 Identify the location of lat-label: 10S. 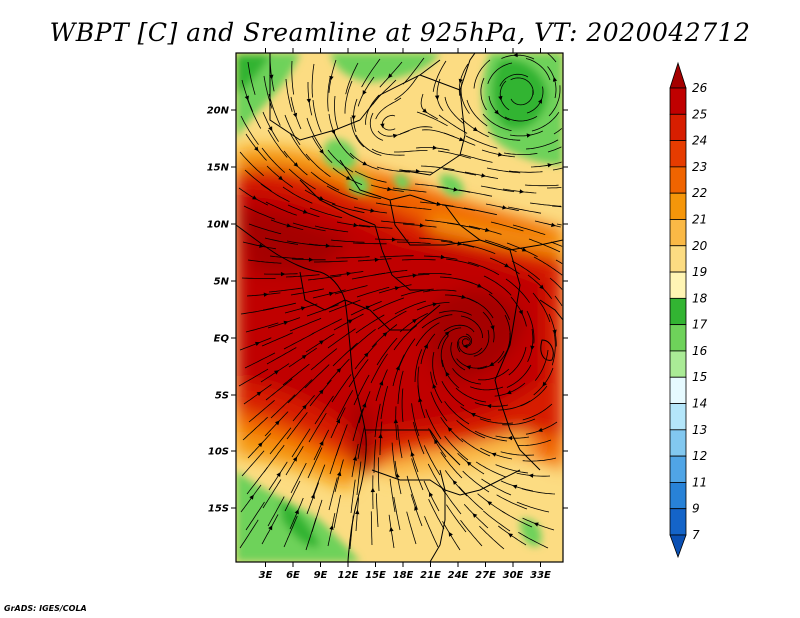
(218, 452).